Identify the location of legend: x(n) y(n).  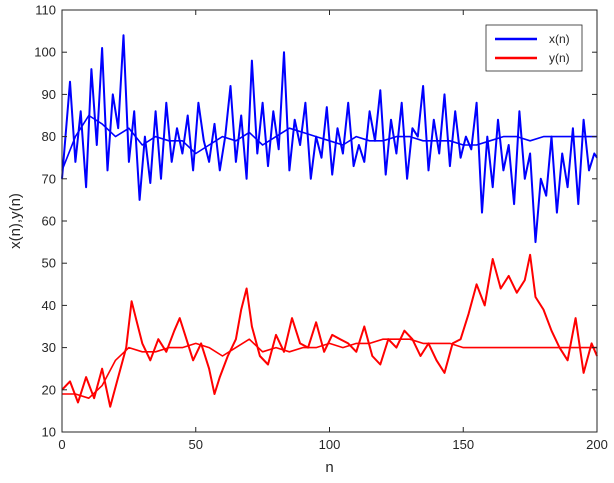
(534, 48).